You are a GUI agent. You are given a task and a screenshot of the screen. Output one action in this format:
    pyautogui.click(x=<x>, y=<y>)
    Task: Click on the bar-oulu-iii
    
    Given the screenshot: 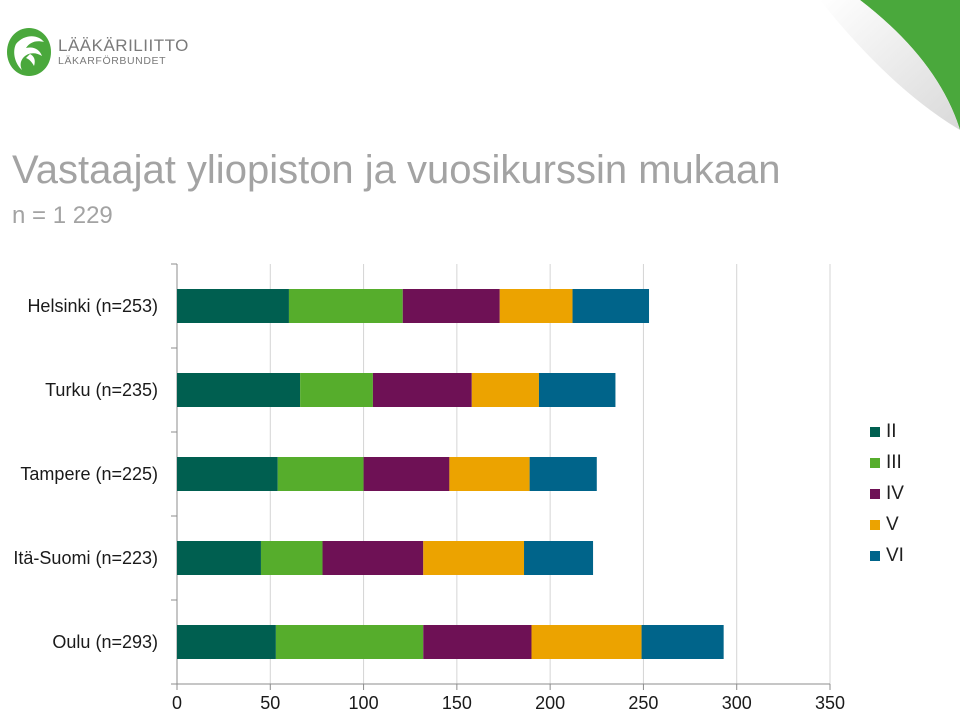 What is the action you would take?
    pyautogui.click(x=349, y=642)
    